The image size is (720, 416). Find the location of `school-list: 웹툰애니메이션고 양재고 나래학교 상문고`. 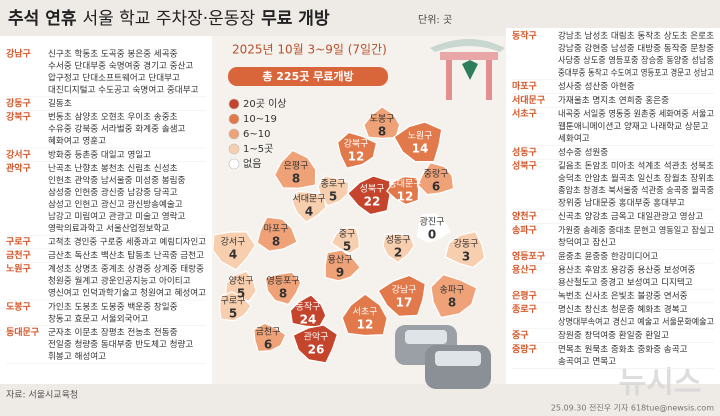

school-list: 웹툰애니메이션고 양재고 나래학교 상문고 is located at coordinates (633, 126).